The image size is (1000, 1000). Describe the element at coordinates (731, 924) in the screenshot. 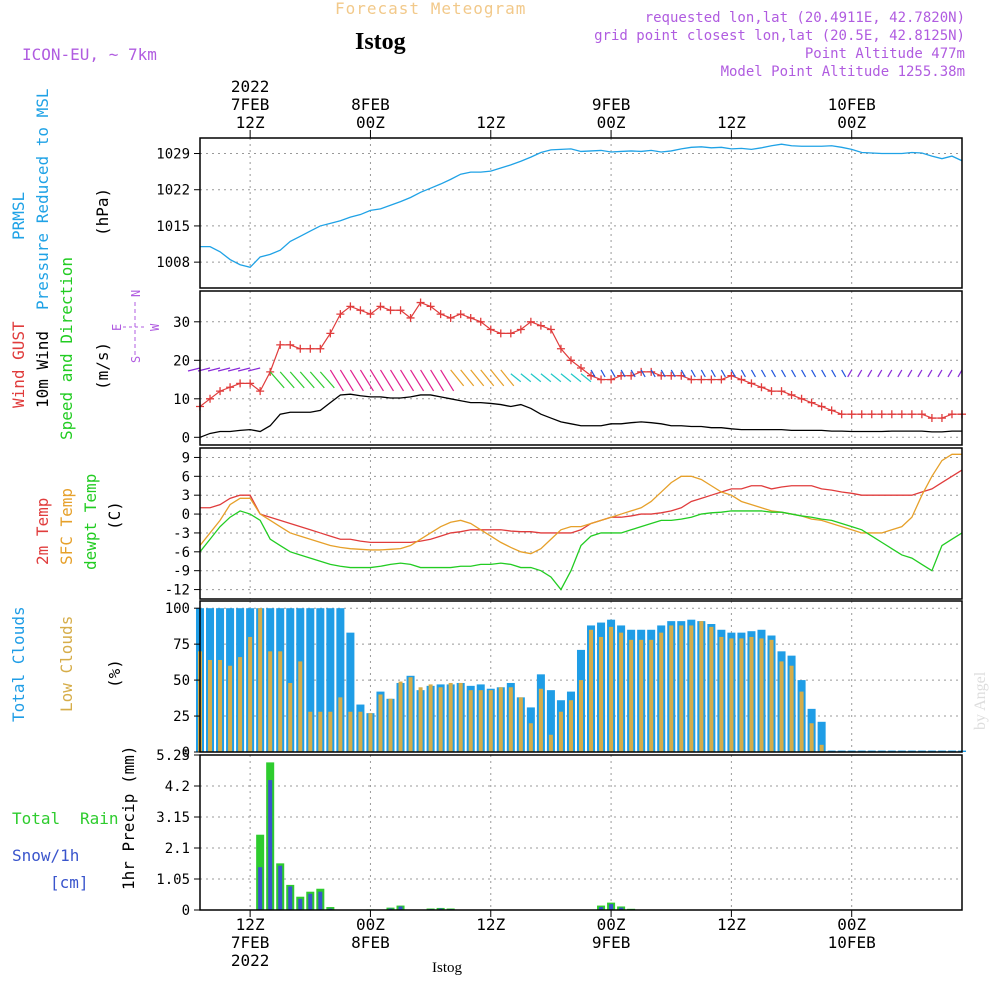

I see `bottom-axis-hour: 12Z` at that location.